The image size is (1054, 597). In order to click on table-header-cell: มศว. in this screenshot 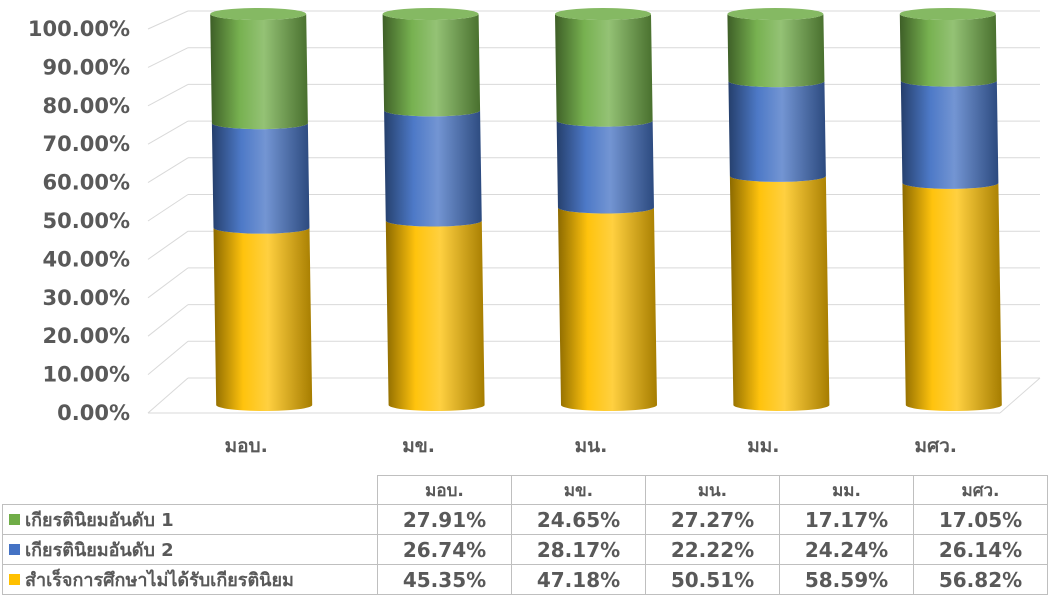, I will do `click(980, 490)`.